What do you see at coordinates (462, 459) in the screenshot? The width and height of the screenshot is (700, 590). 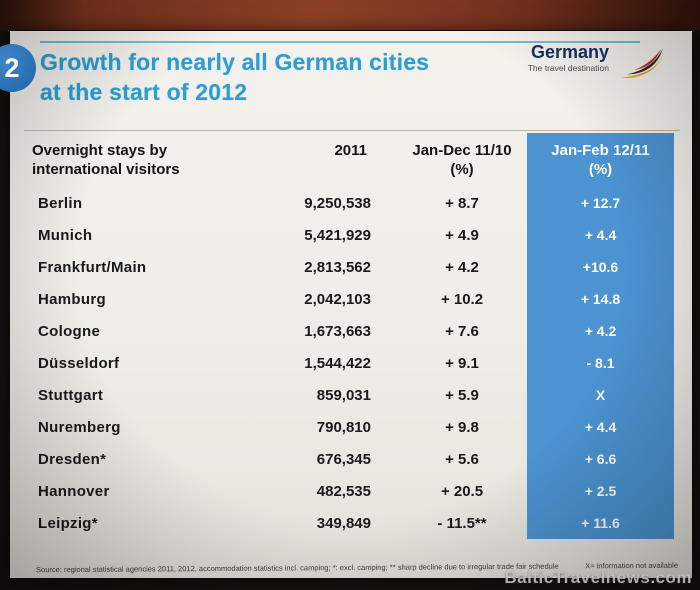 I see `table-cell-jandec-growth: + 5.6` at bounding box center [462, 459].